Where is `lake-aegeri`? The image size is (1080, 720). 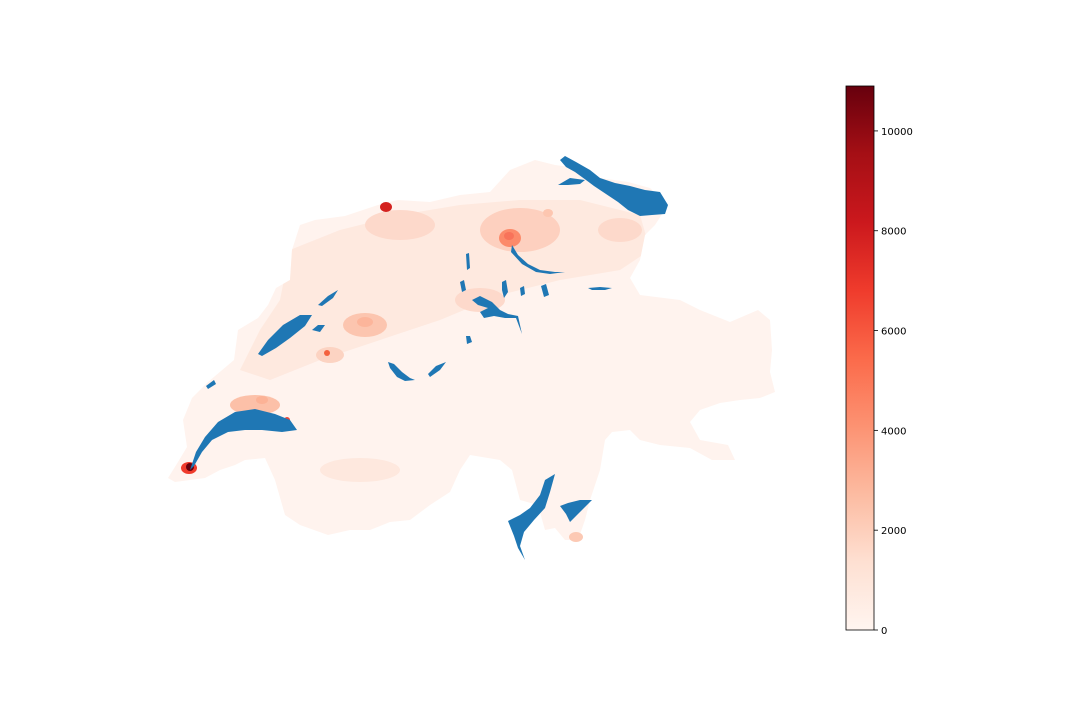
lake-aegeri is located at coordinates (522, 291).